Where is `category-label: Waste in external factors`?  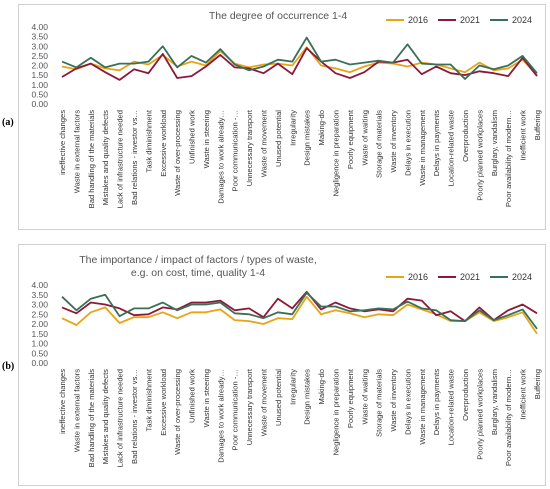
category-label: Waste in external factors is located at coordinates (76, 410).